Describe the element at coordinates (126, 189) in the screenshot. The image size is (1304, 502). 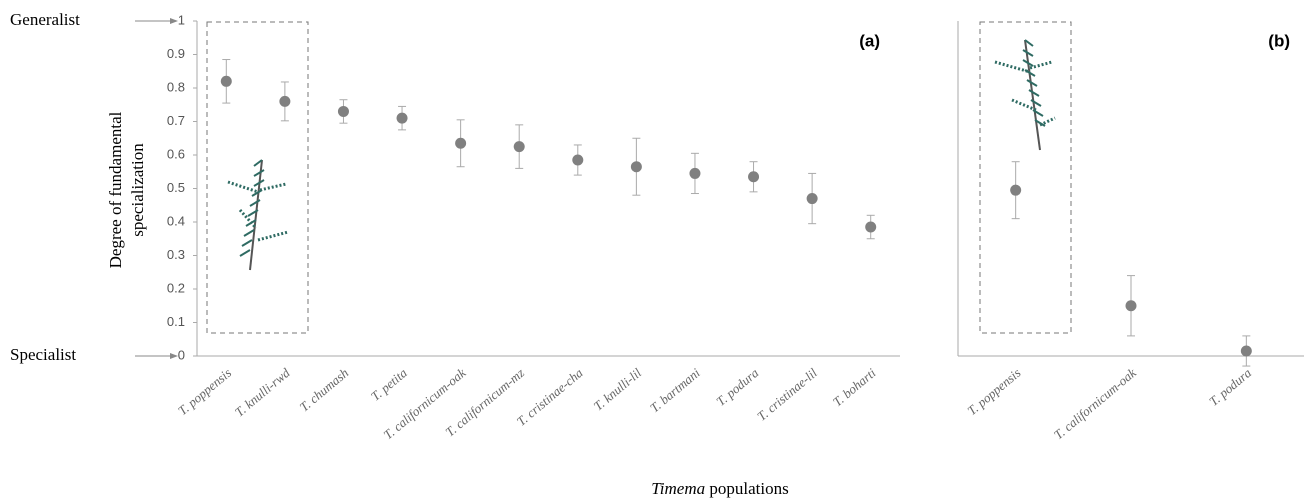
I see `y-axis-title: Degree of fundamental specialization` at that location.